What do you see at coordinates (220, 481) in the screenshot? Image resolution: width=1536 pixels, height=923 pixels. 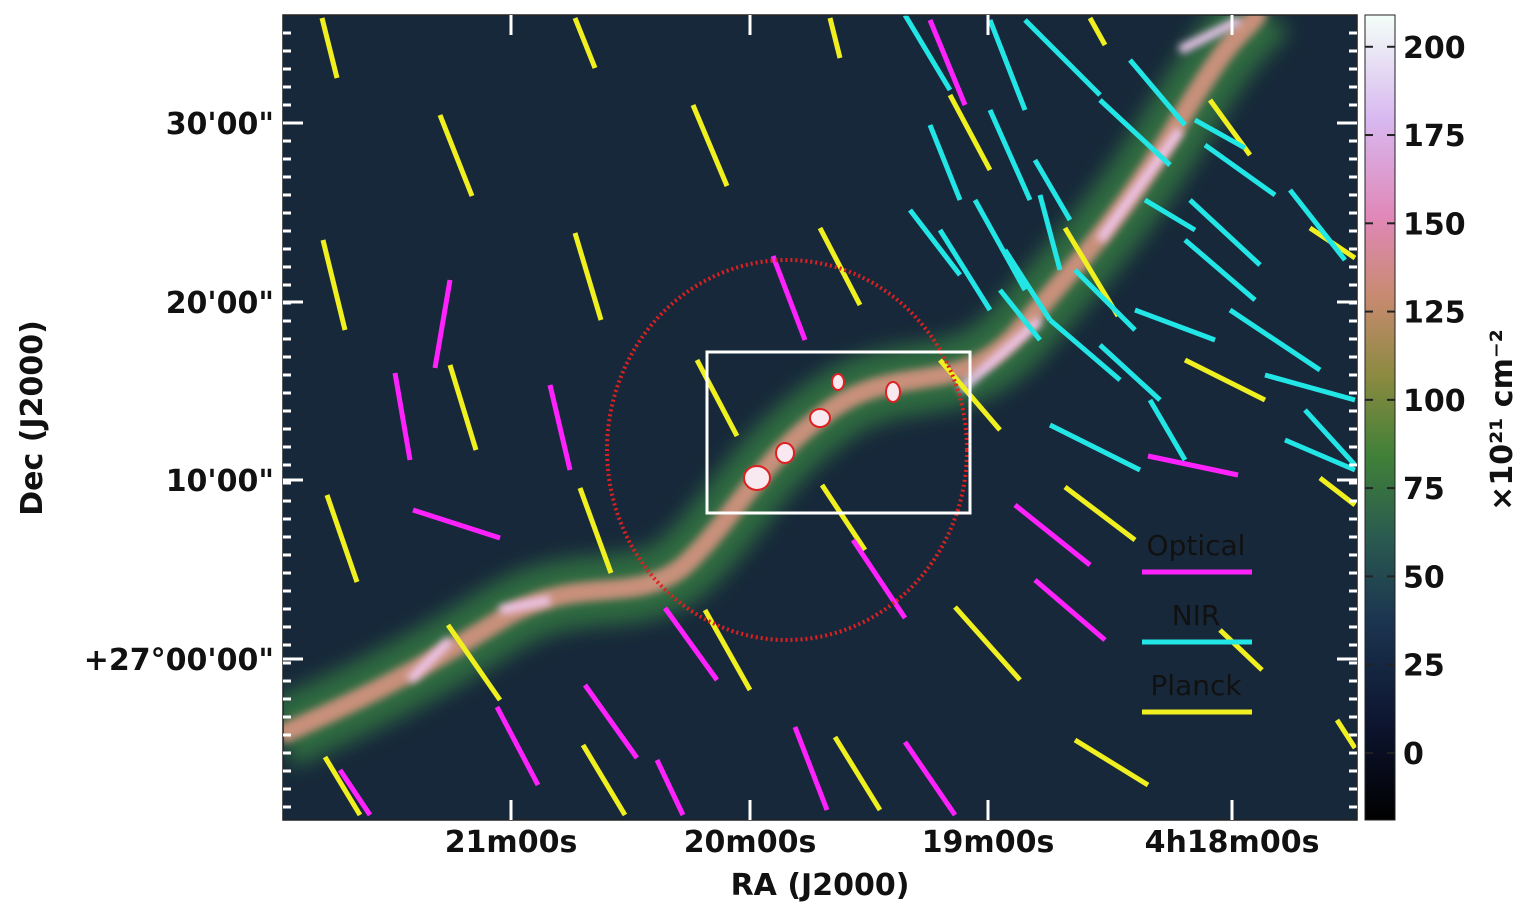 I see `y-tick-label: 10'00"` at bounding box center [220, 481].